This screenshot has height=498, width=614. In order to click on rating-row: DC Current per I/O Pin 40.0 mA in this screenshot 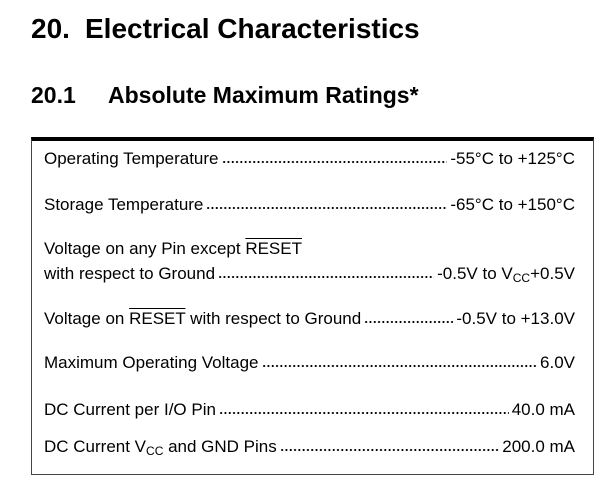, I will do `click(309, 410)`.